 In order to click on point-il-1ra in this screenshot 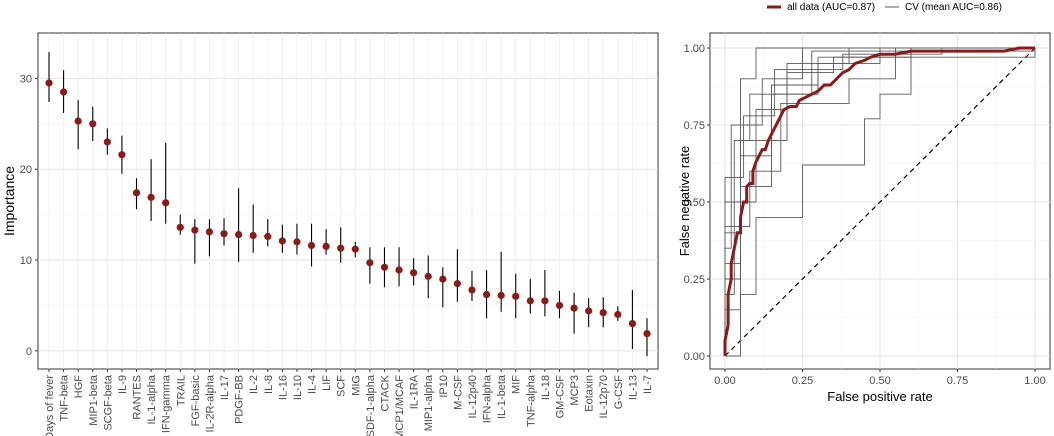, I will do `click(414, 273)`.